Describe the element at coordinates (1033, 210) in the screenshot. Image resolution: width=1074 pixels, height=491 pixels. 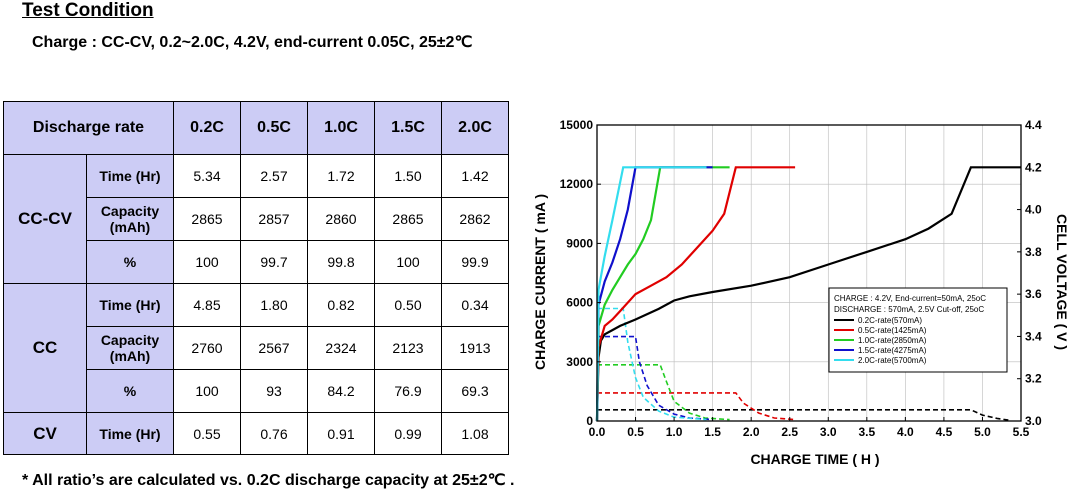
I see `y2-tick-label: 4.0` at that location.